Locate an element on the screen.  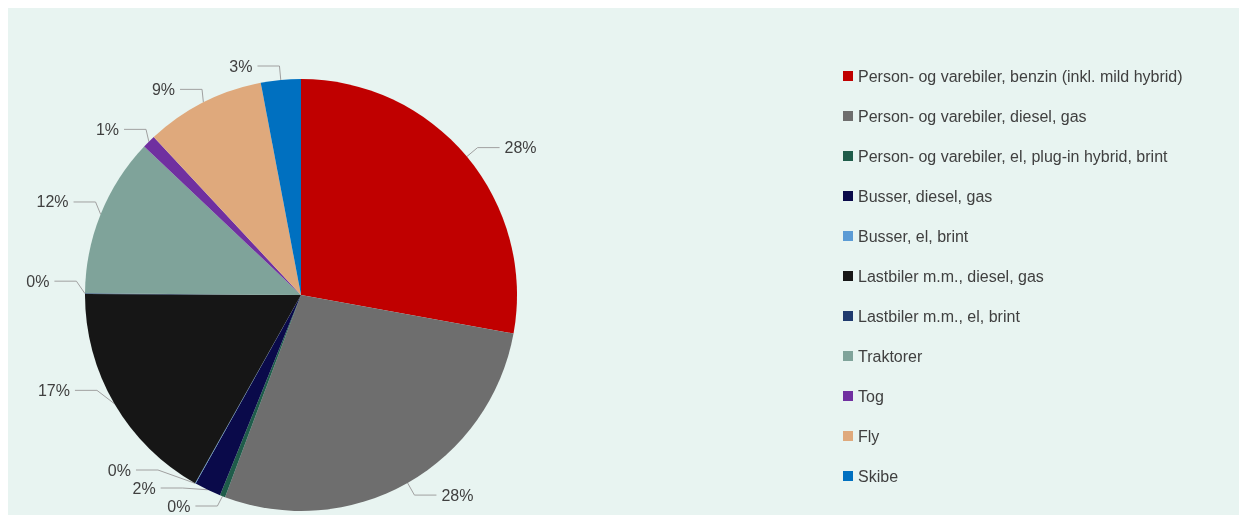
legend-label: Traktorer is located at coordinates (890, 356).